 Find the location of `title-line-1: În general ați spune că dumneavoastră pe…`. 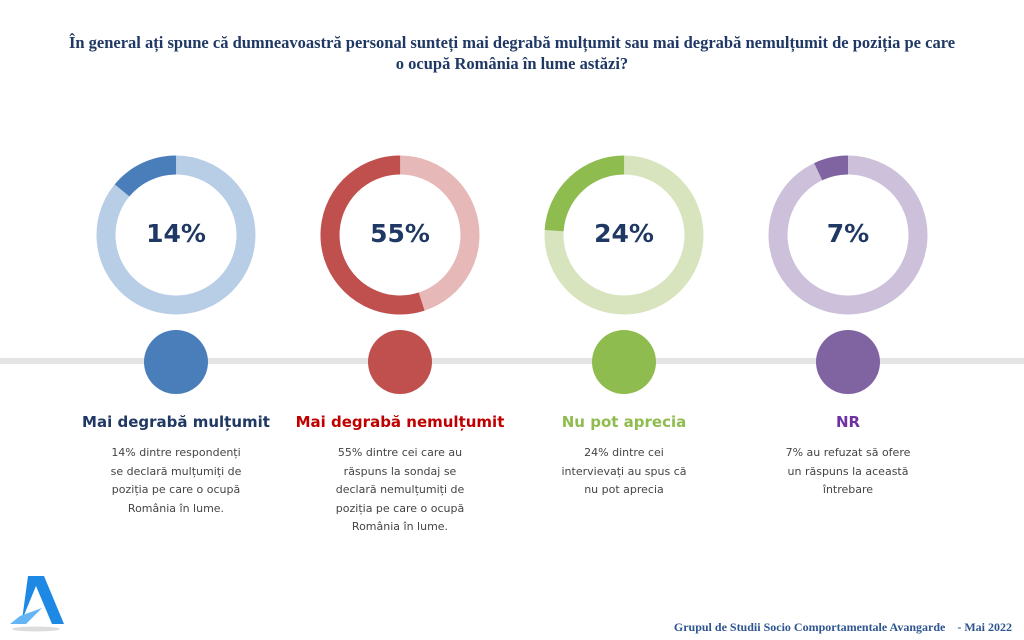

title-line-1: În general ați spune că dumneavoastră pe… is located at coordinates (512, 42).